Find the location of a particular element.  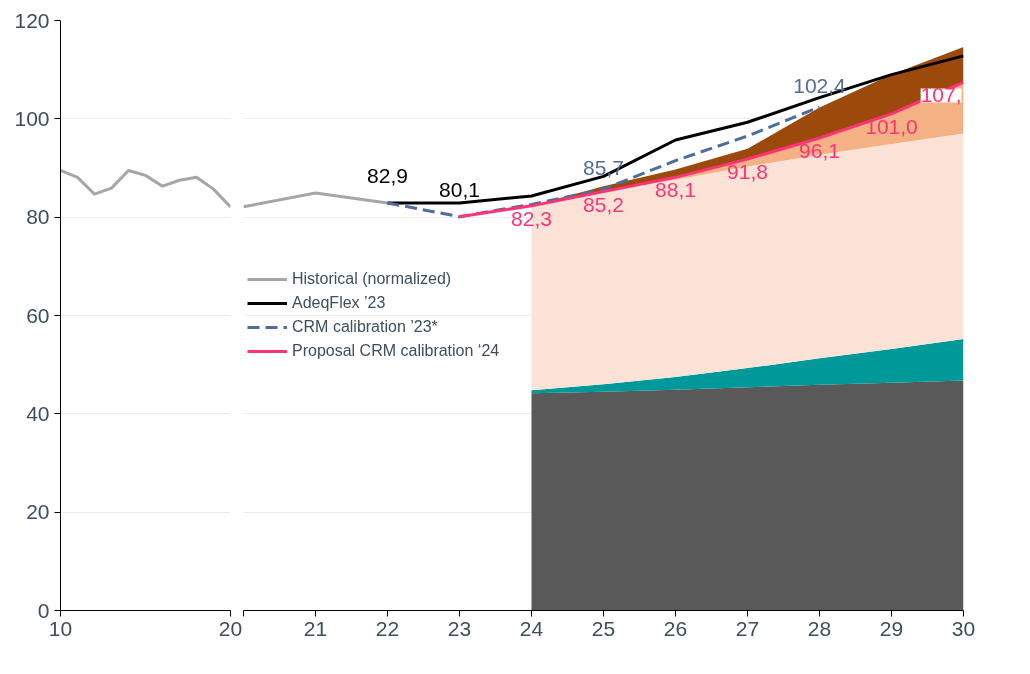

y-tick-label: 40 is located at coordinates (38, 413).